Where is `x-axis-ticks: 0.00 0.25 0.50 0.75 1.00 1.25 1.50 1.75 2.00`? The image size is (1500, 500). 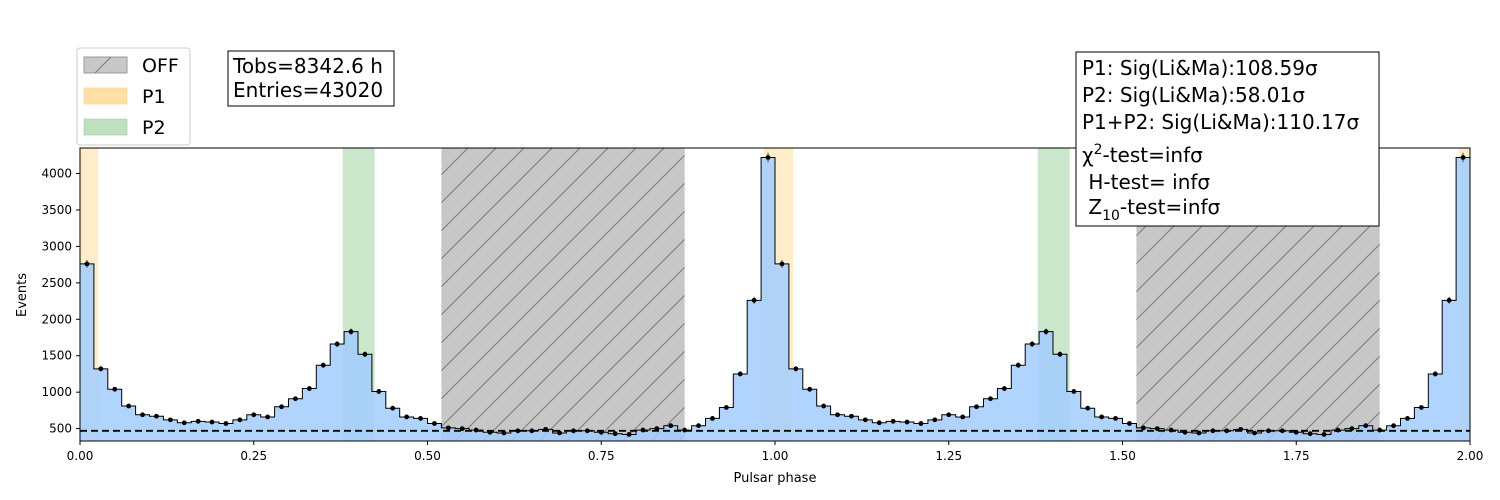 x-axis-ticks: 0.00 0.25 0.50 0.75 1.00 1.25 1.50 1.75 2.00 is located at coordinates (775, 452).